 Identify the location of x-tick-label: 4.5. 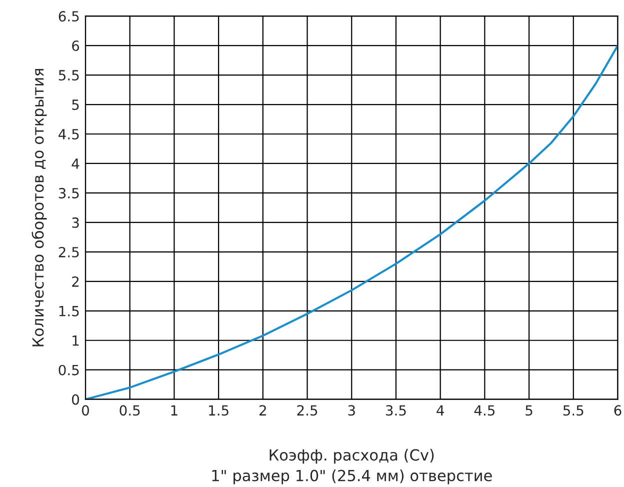
(484, 410).